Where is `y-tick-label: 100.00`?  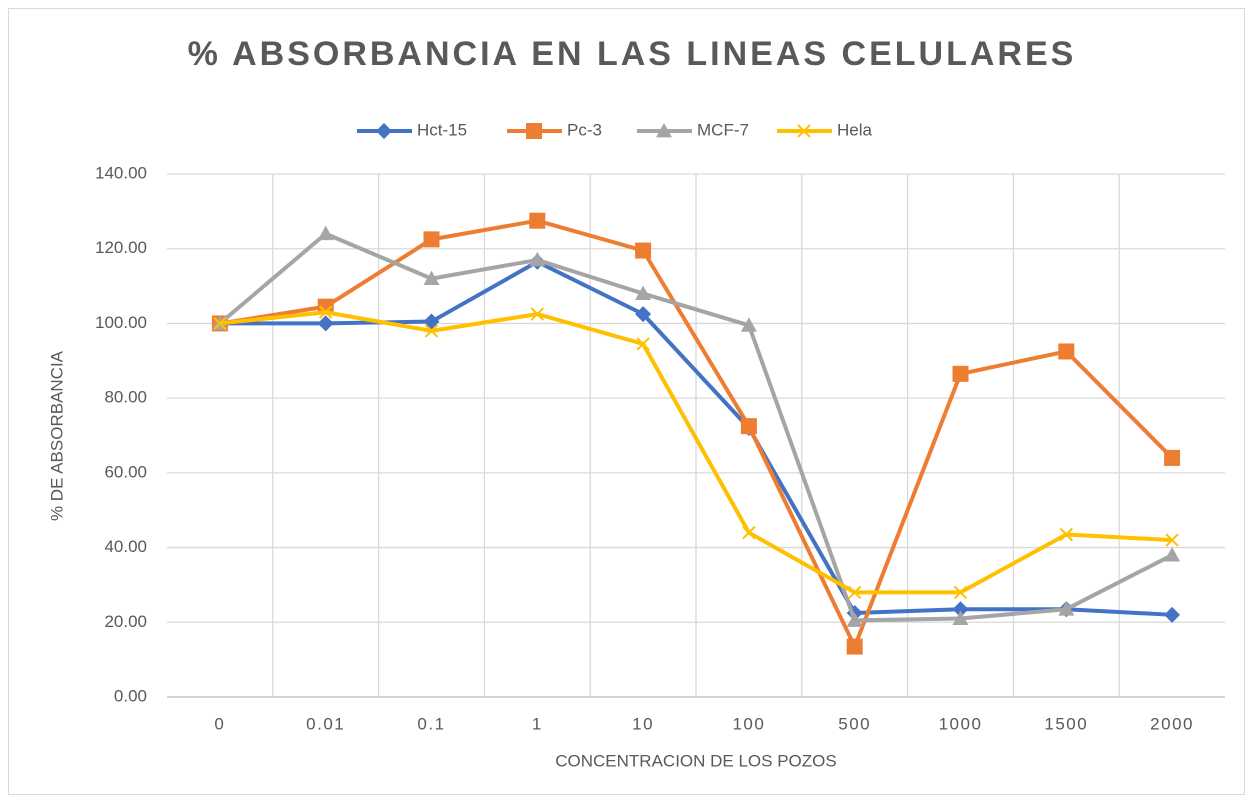
y-tick-label: 100.00 is located at coordinates (121, 322).